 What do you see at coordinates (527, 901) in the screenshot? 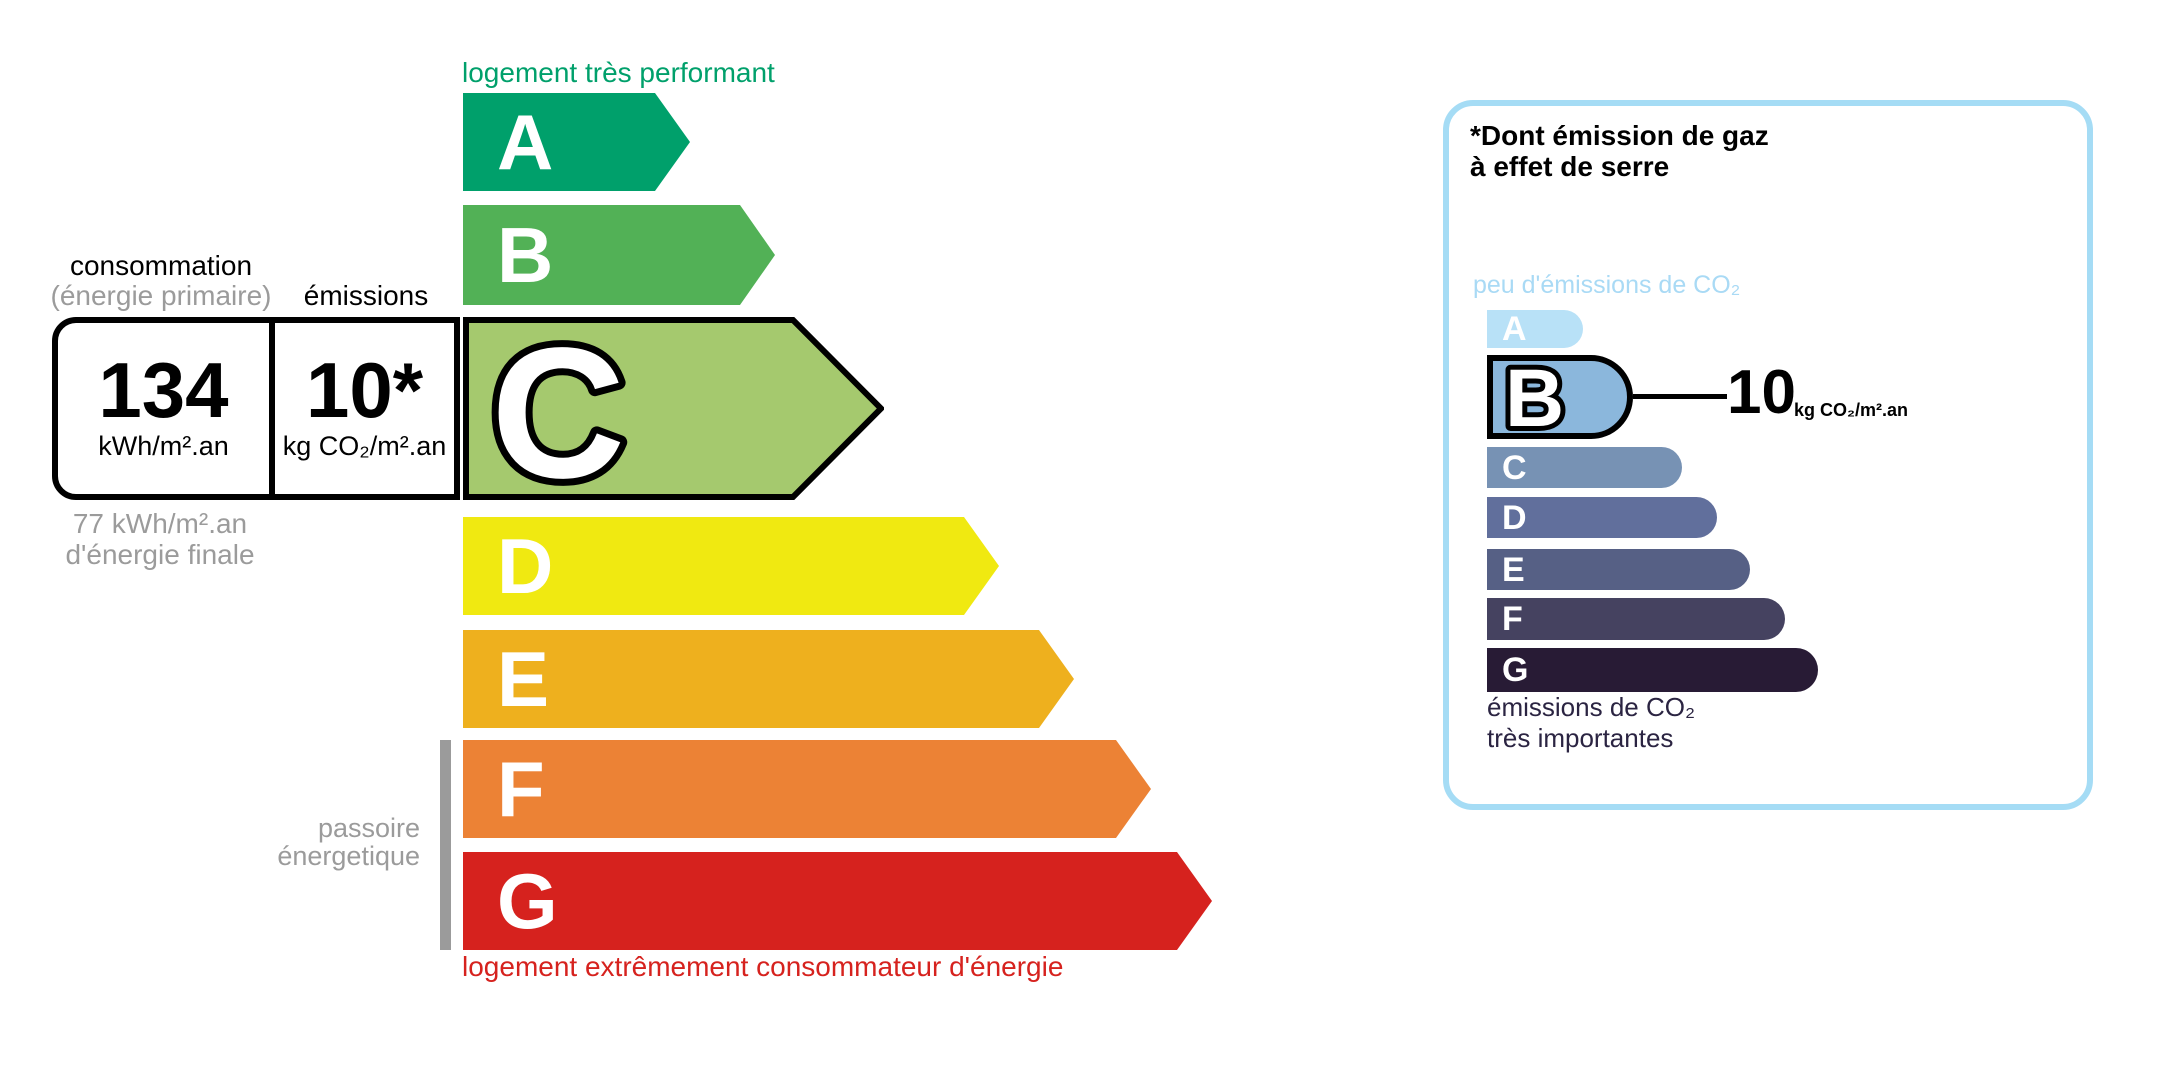
I see `energy-bar-letter-G: G` at bounding box center [527, 901].